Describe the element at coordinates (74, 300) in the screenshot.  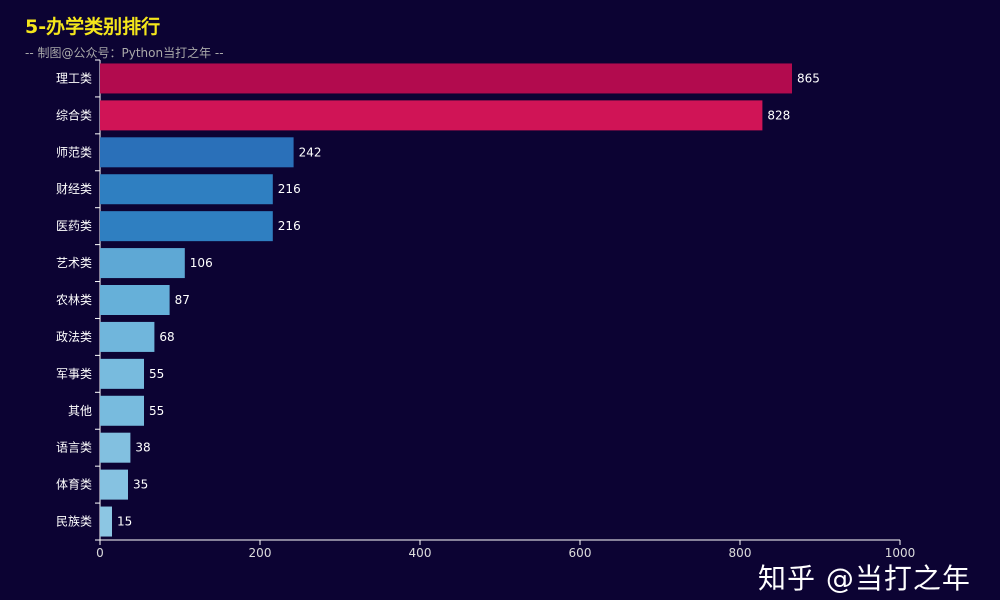
I see `y-tick-label: 农林类` at that location.